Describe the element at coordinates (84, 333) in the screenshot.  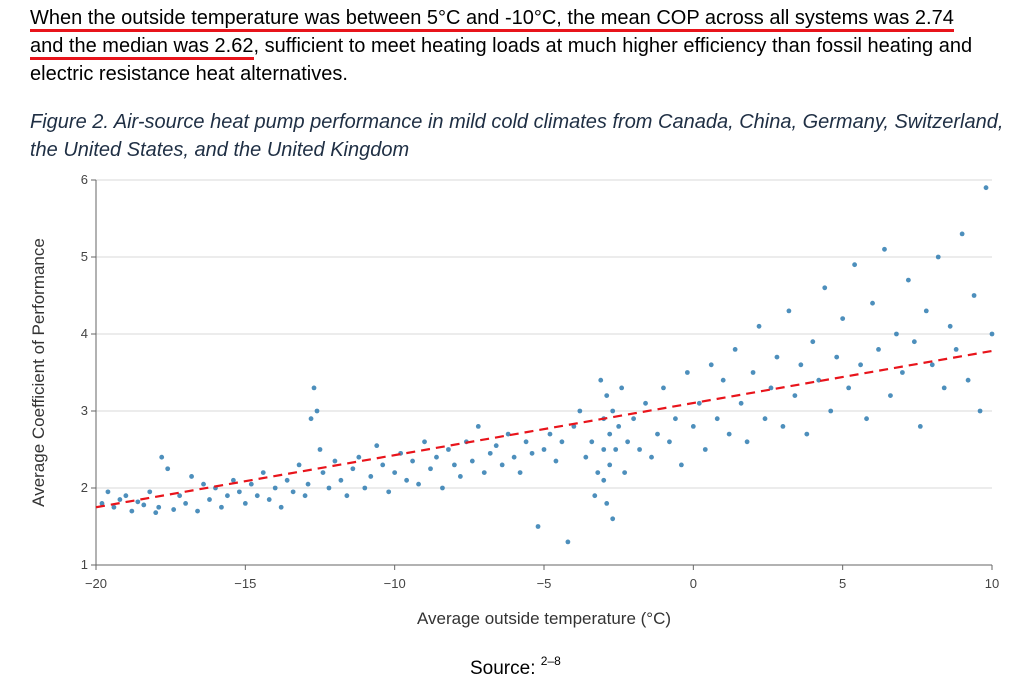
I see `y-tick-label: 4` at that location.